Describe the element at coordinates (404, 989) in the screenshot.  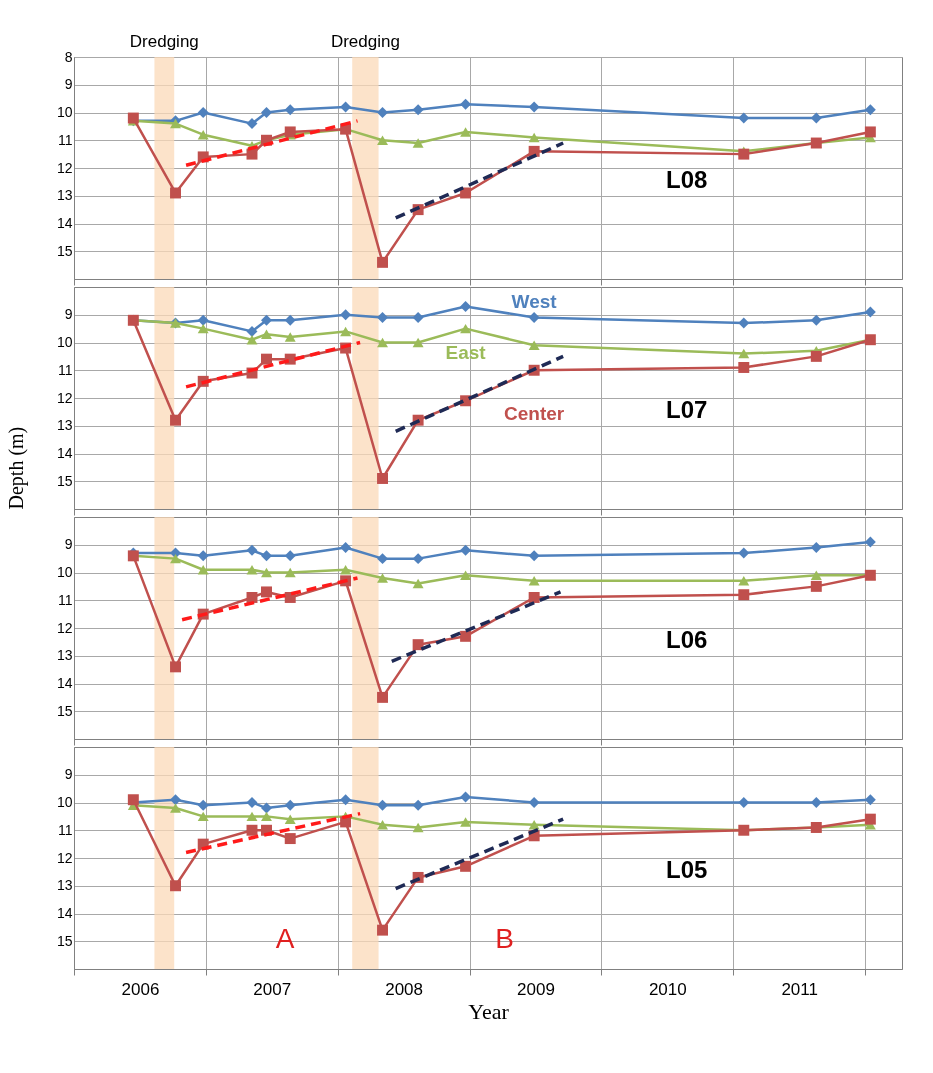
I see `x-tick-label: 2008` at that location.